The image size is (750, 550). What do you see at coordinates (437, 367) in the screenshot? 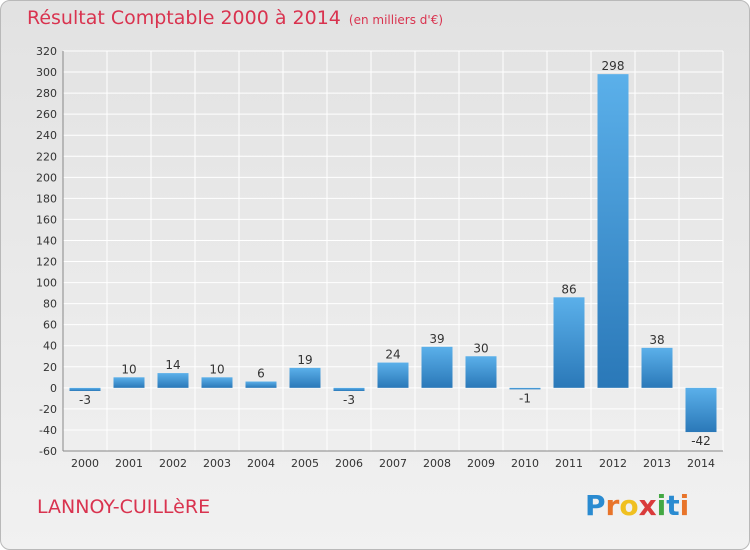
I see `bar-2008` at bounding box center [437, 367].